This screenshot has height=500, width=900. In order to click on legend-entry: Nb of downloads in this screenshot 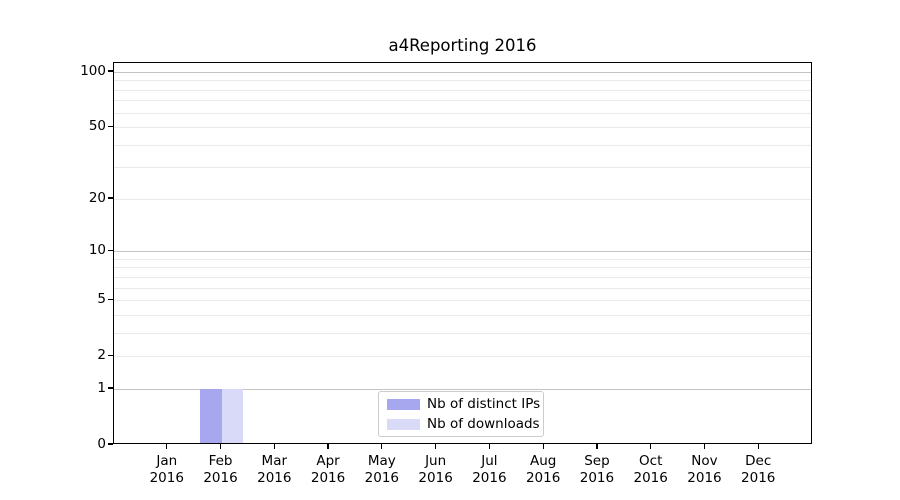, I will do `click(463, 424)`.